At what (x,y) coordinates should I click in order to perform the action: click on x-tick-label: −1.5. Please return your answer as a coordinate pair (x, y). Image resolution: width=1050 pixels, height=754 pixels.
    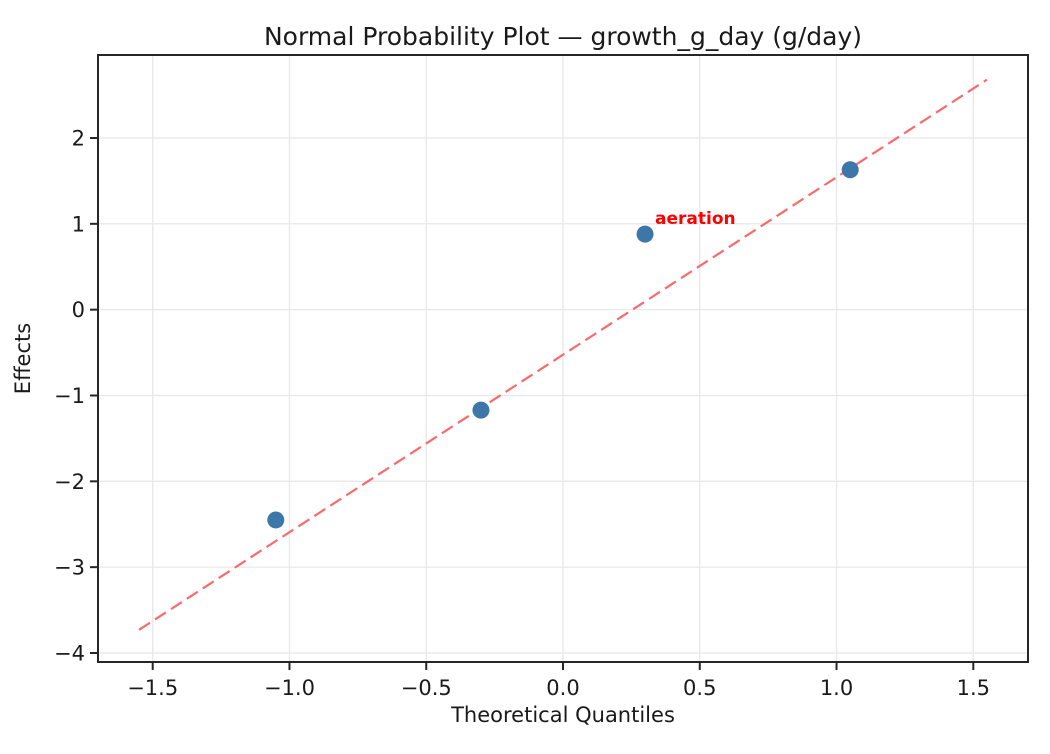
    Looking at the image, I should click on (152, 688).